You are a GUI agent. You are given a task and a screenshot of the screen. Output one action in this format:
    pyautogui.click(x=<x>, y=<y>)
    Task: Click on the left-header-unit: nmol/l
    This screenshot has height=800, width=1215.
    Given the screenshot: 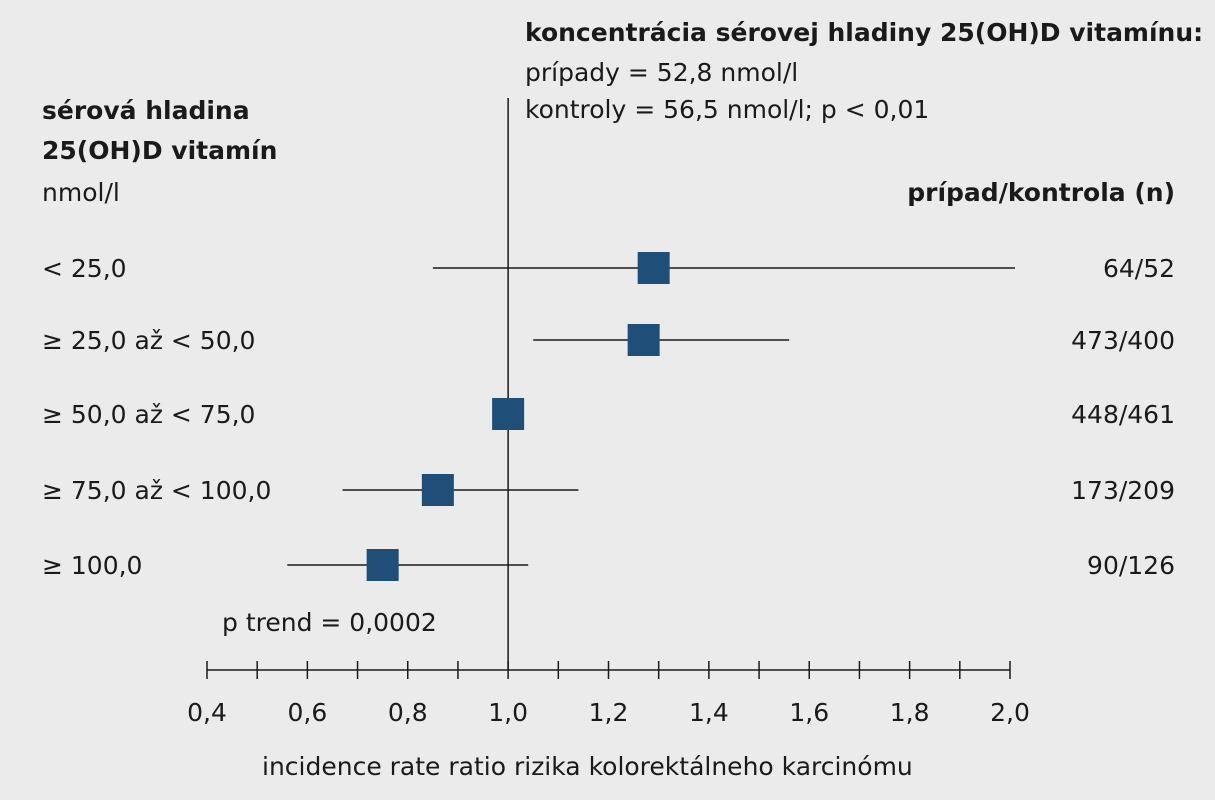 What is the action you would take?
    pyautogui.click(x=81, y=192)
    